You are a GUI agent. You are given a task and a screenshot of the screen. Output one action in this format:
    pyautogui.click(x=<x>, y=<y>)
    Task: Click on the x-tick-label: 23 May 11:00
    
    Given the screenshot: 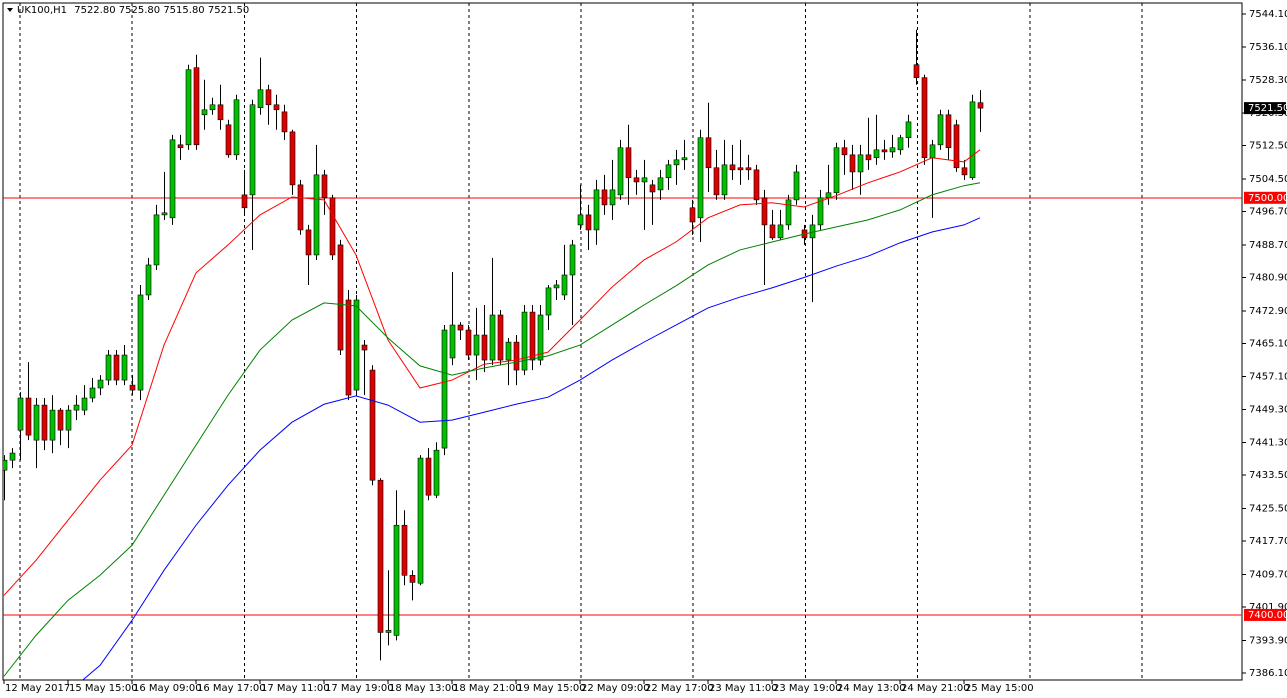 What is the action you would take?
    pyautogui.click(x=743, y=688)
    